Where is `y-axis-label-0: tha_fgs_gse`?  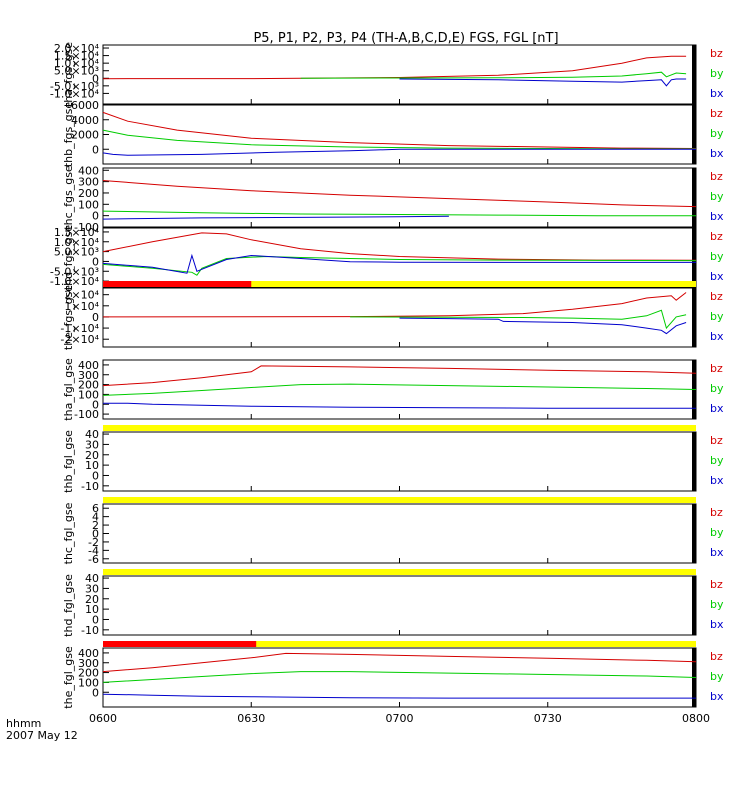 y-axis-label-0: tha_fgs_gse is located at coordinates (68, 74).